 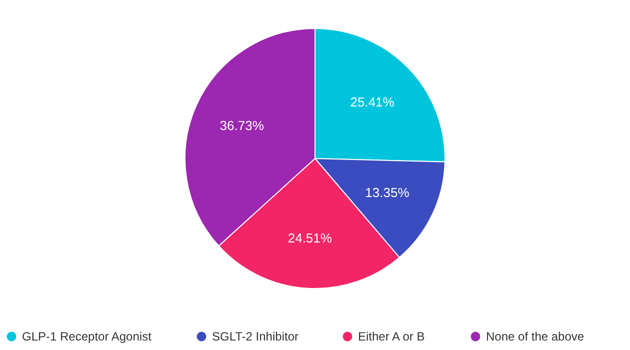 I want to click on legend-label: GLP-1 Receptor Agonist, so click(x=87, y=337).